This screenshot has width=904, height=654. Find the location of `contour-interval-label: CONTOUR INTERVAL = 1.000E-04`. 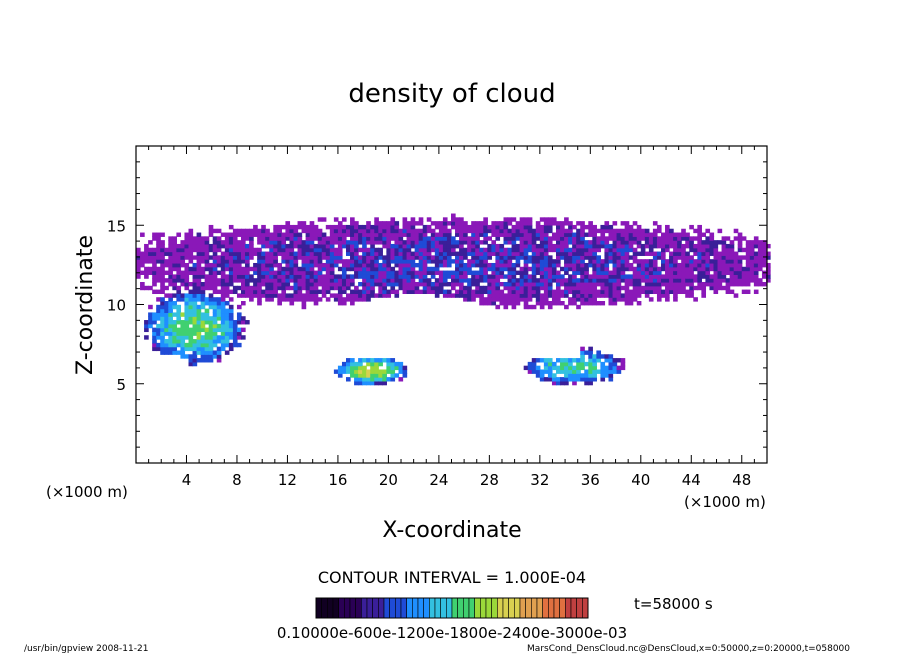

contour-interval-label: CONTOUR INTERVAL = 1.000E-04 is located at coordinates (452, 577).